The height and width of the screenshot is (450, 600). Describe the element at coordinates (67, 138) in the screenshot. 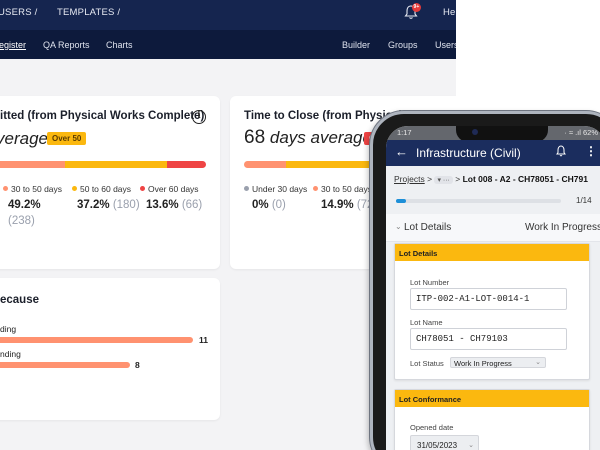

I see `threshold-badge: Over 50` at that location.